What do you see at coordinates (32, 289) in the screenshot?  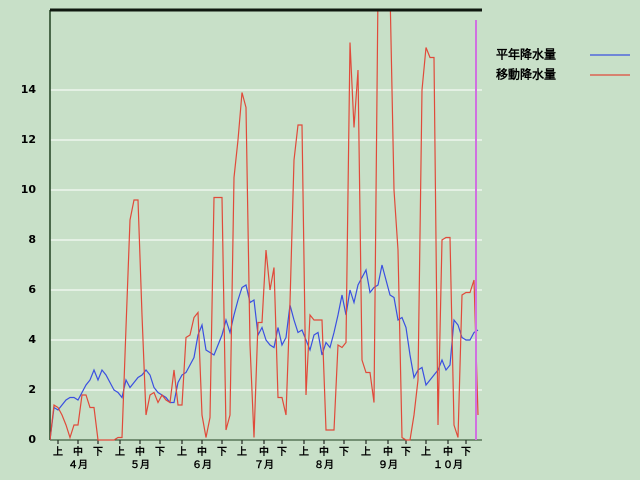 I see `y-tick-label: 6` at bounding box center [32, 289].